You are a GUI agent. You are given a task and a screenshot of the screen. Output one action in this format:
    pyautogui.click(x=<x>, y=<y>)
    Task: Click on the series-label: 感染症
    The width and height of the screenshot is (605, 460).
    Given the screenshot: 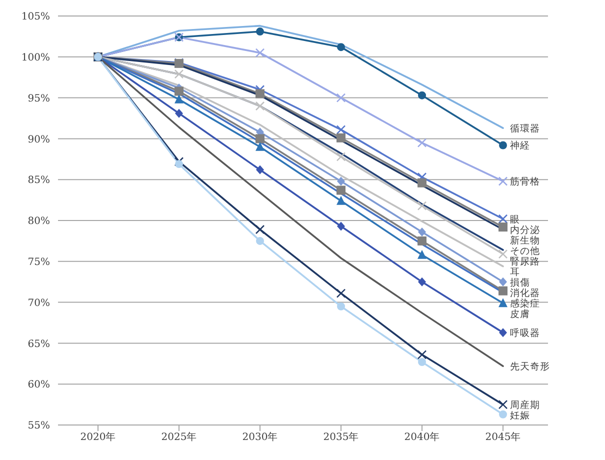 What is the action you would take?
    pyautogui.click(x=525, y=303)
    